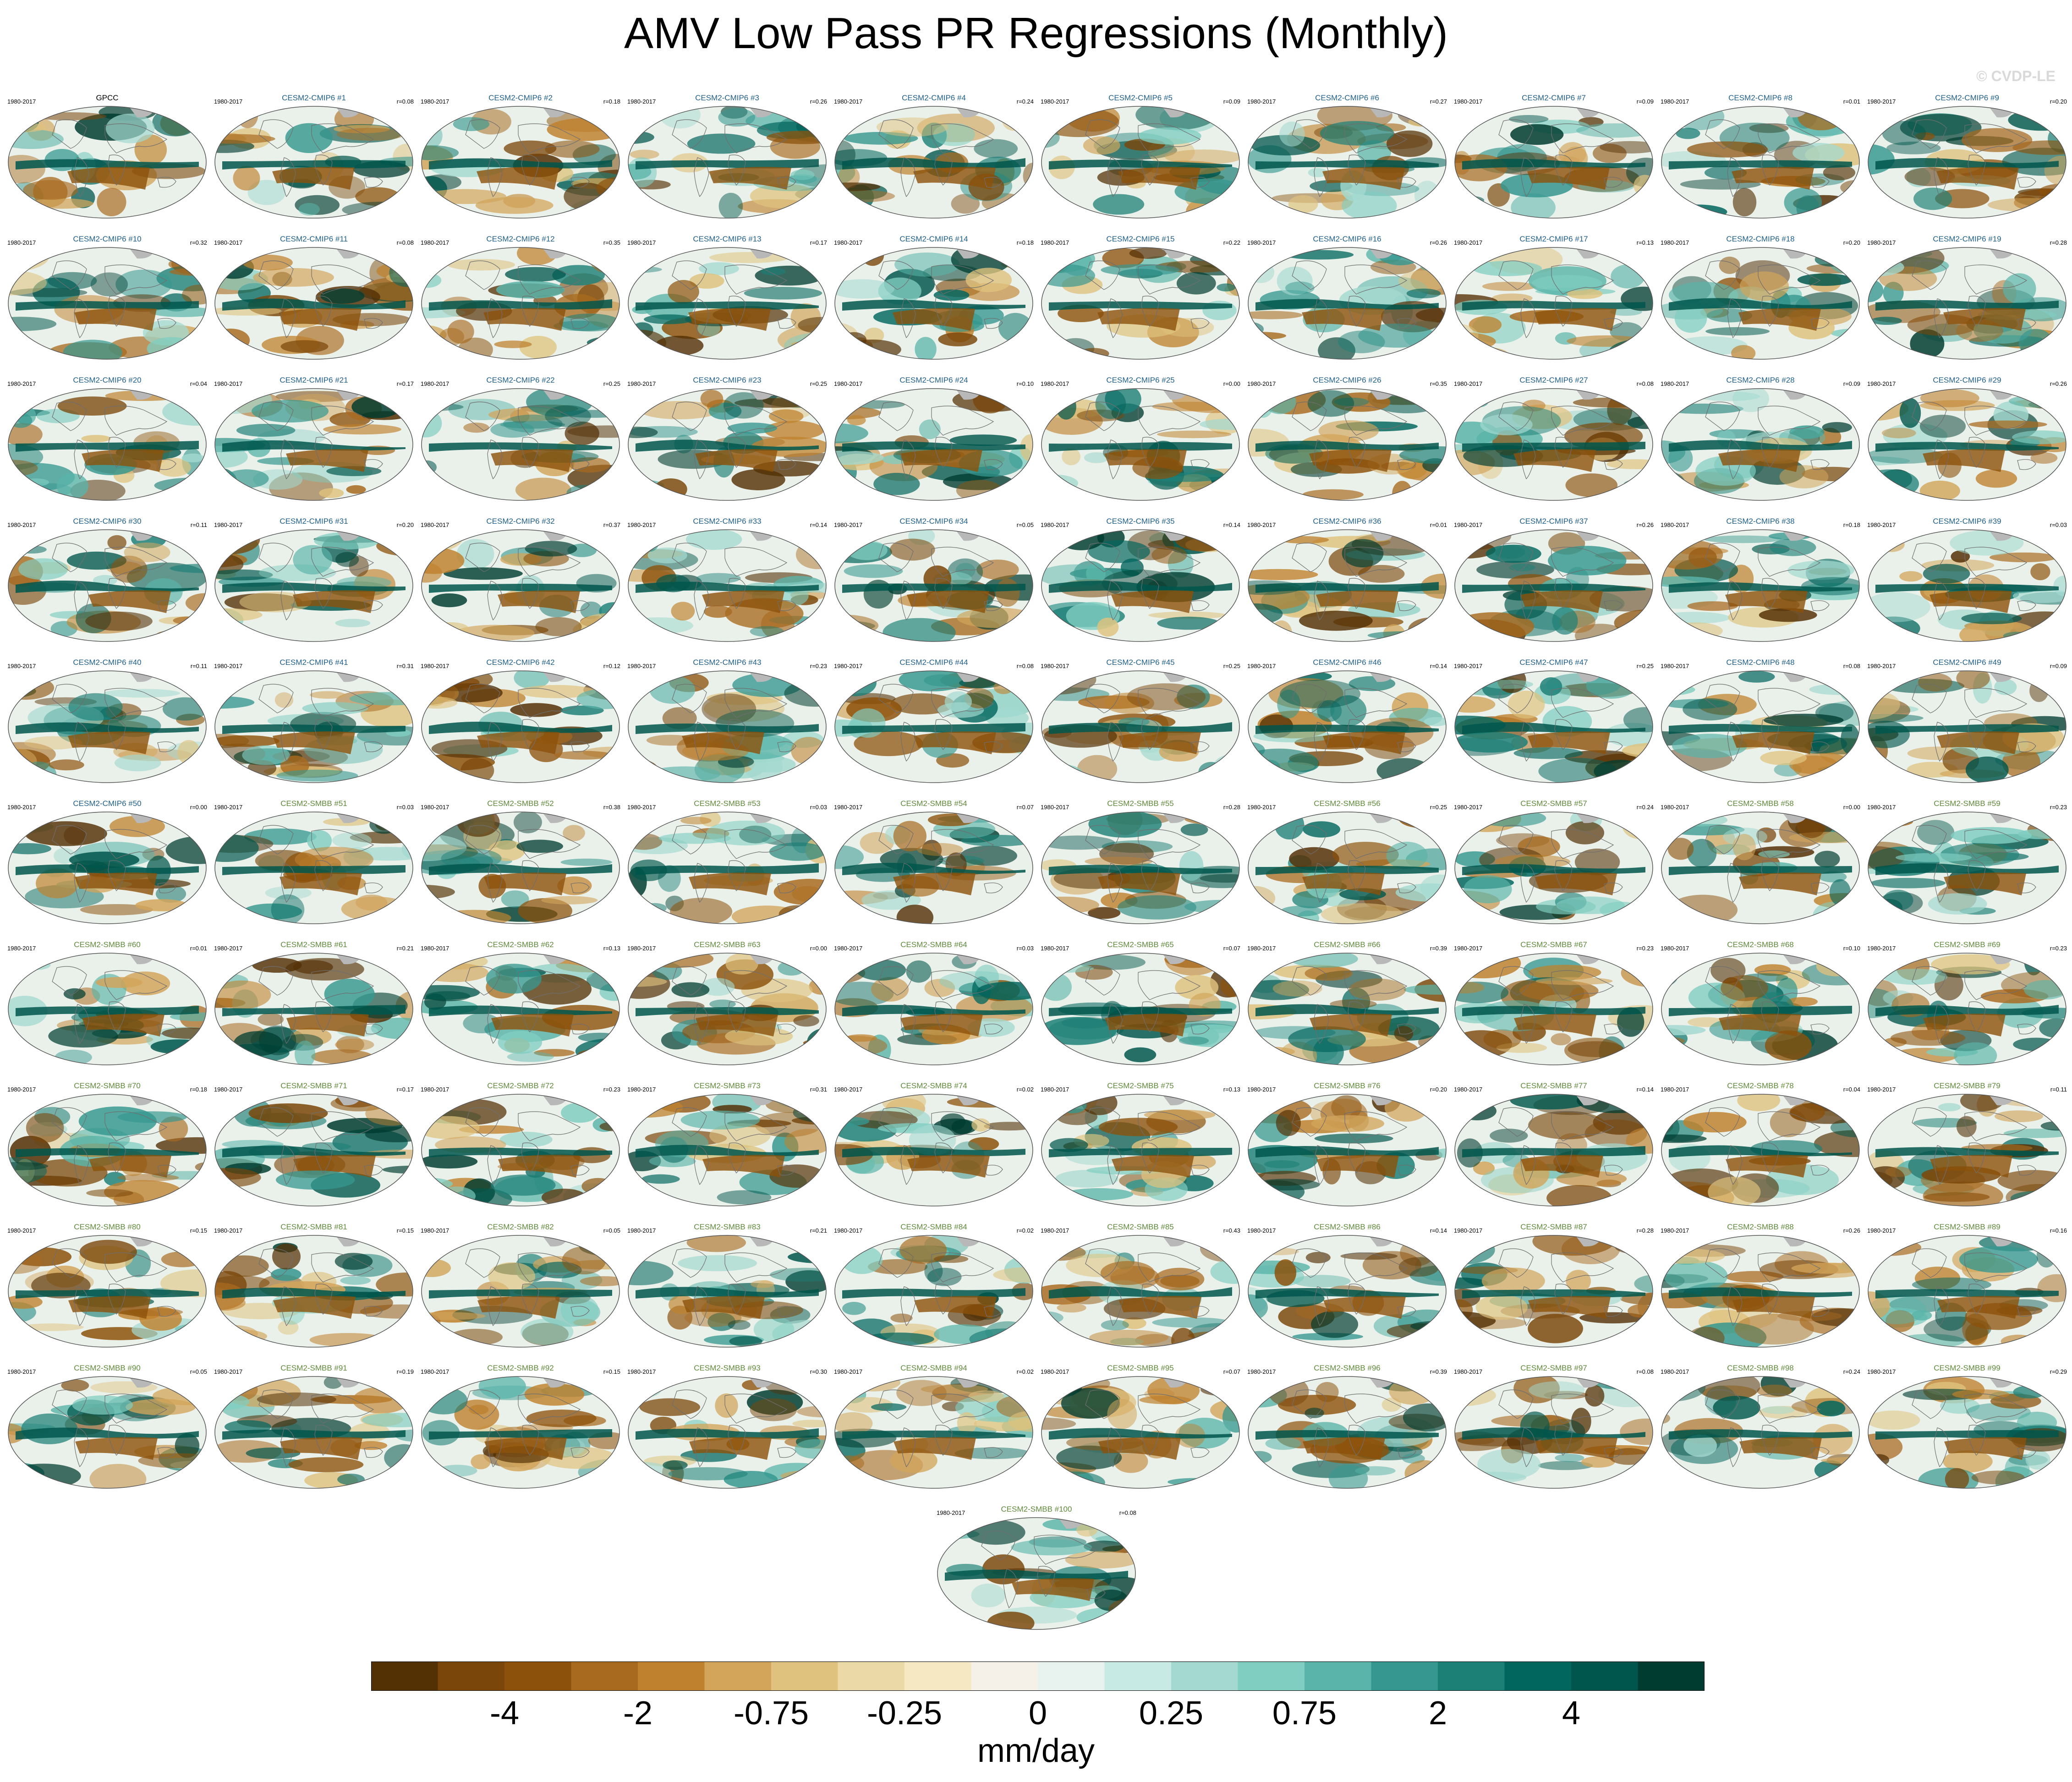 This screenshot has width=2072, height=1782. Describe the element at coordinates (1140, 521) in the screenshot. I see `panel-title: CESM2-CMIP6 #35` at that location.